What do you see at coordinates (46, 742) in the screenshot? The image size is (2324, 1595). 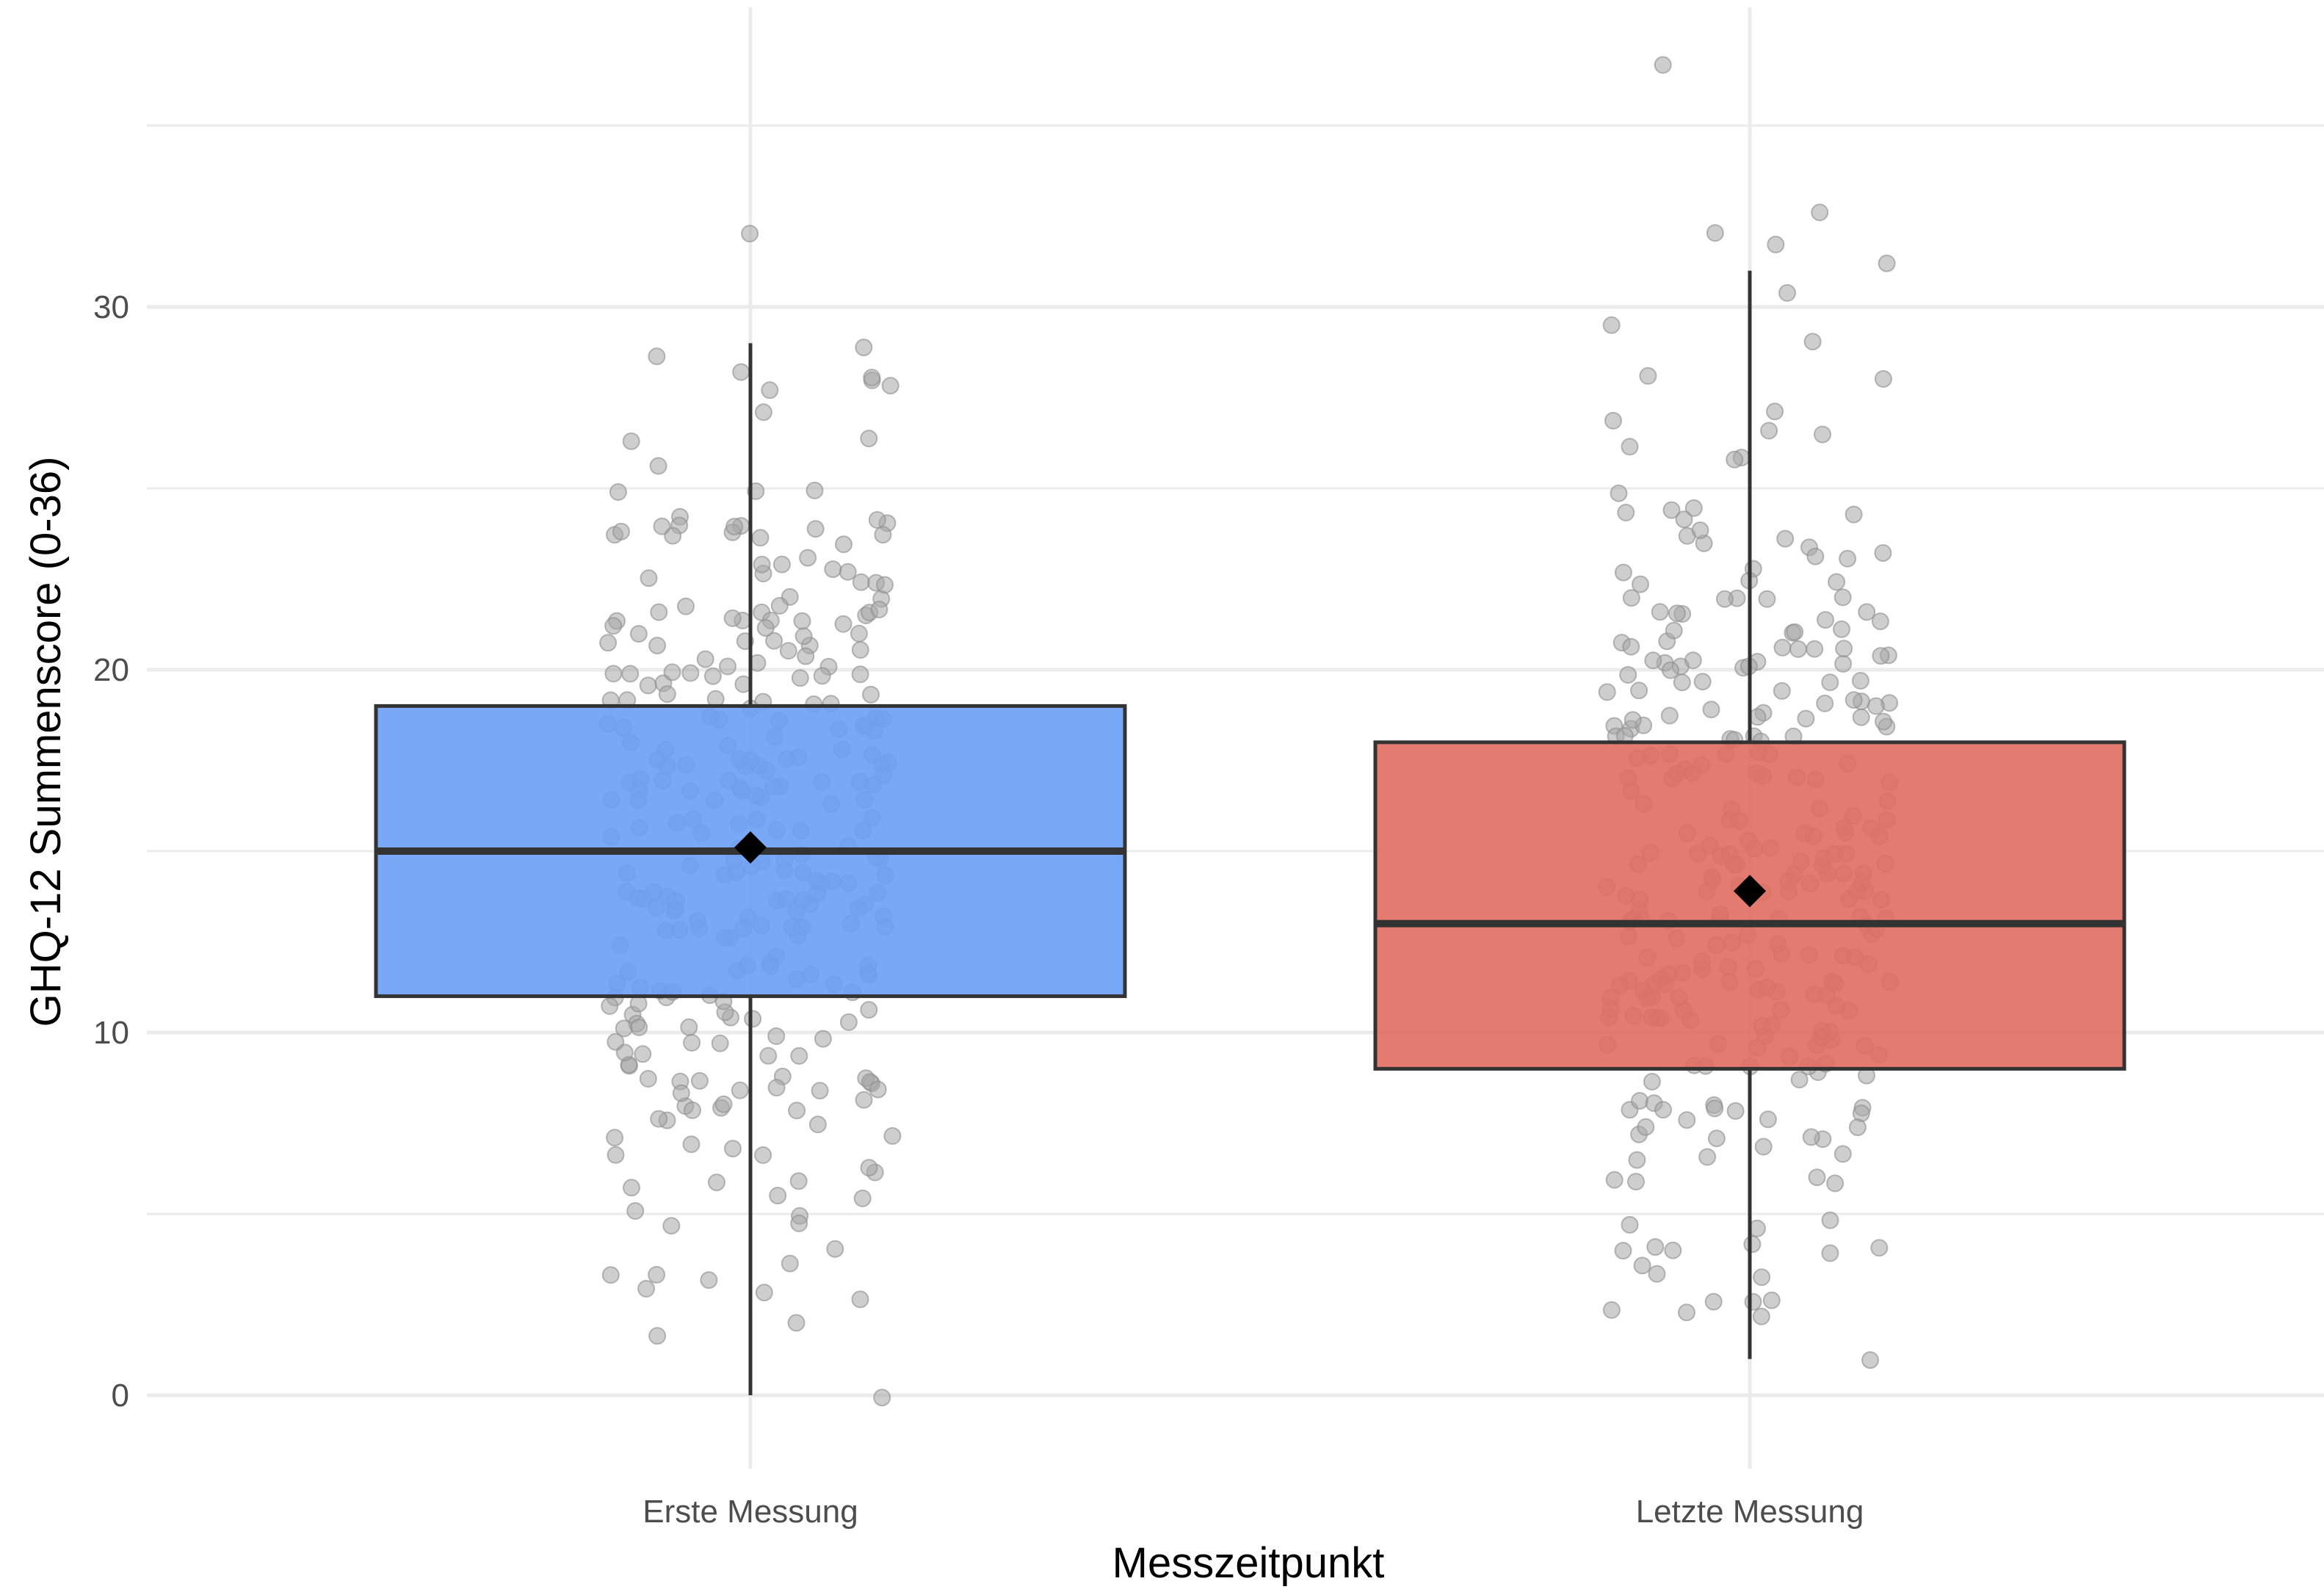 I see `y-axis-title: GHQ-12 Summenscore (0-36)` at bounding box center [46, 742].